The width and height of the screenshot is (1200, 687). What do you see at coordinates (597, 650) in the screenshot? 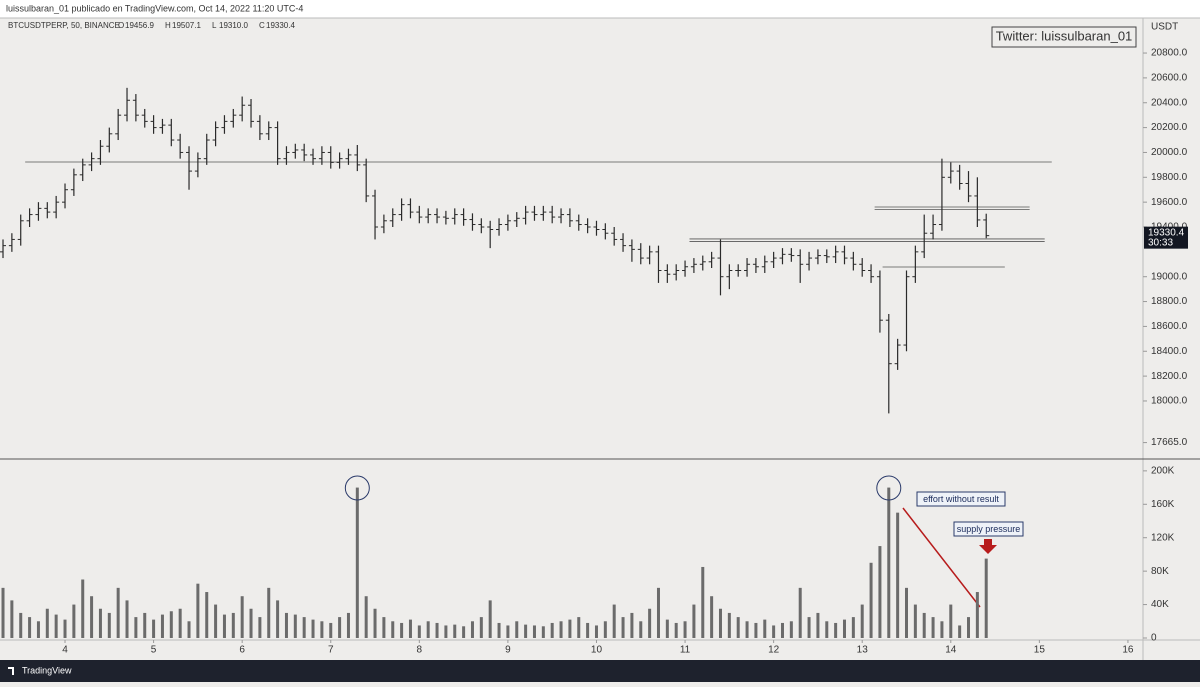
I see `x-tick-label: 10` at bounding box center [597, 650].